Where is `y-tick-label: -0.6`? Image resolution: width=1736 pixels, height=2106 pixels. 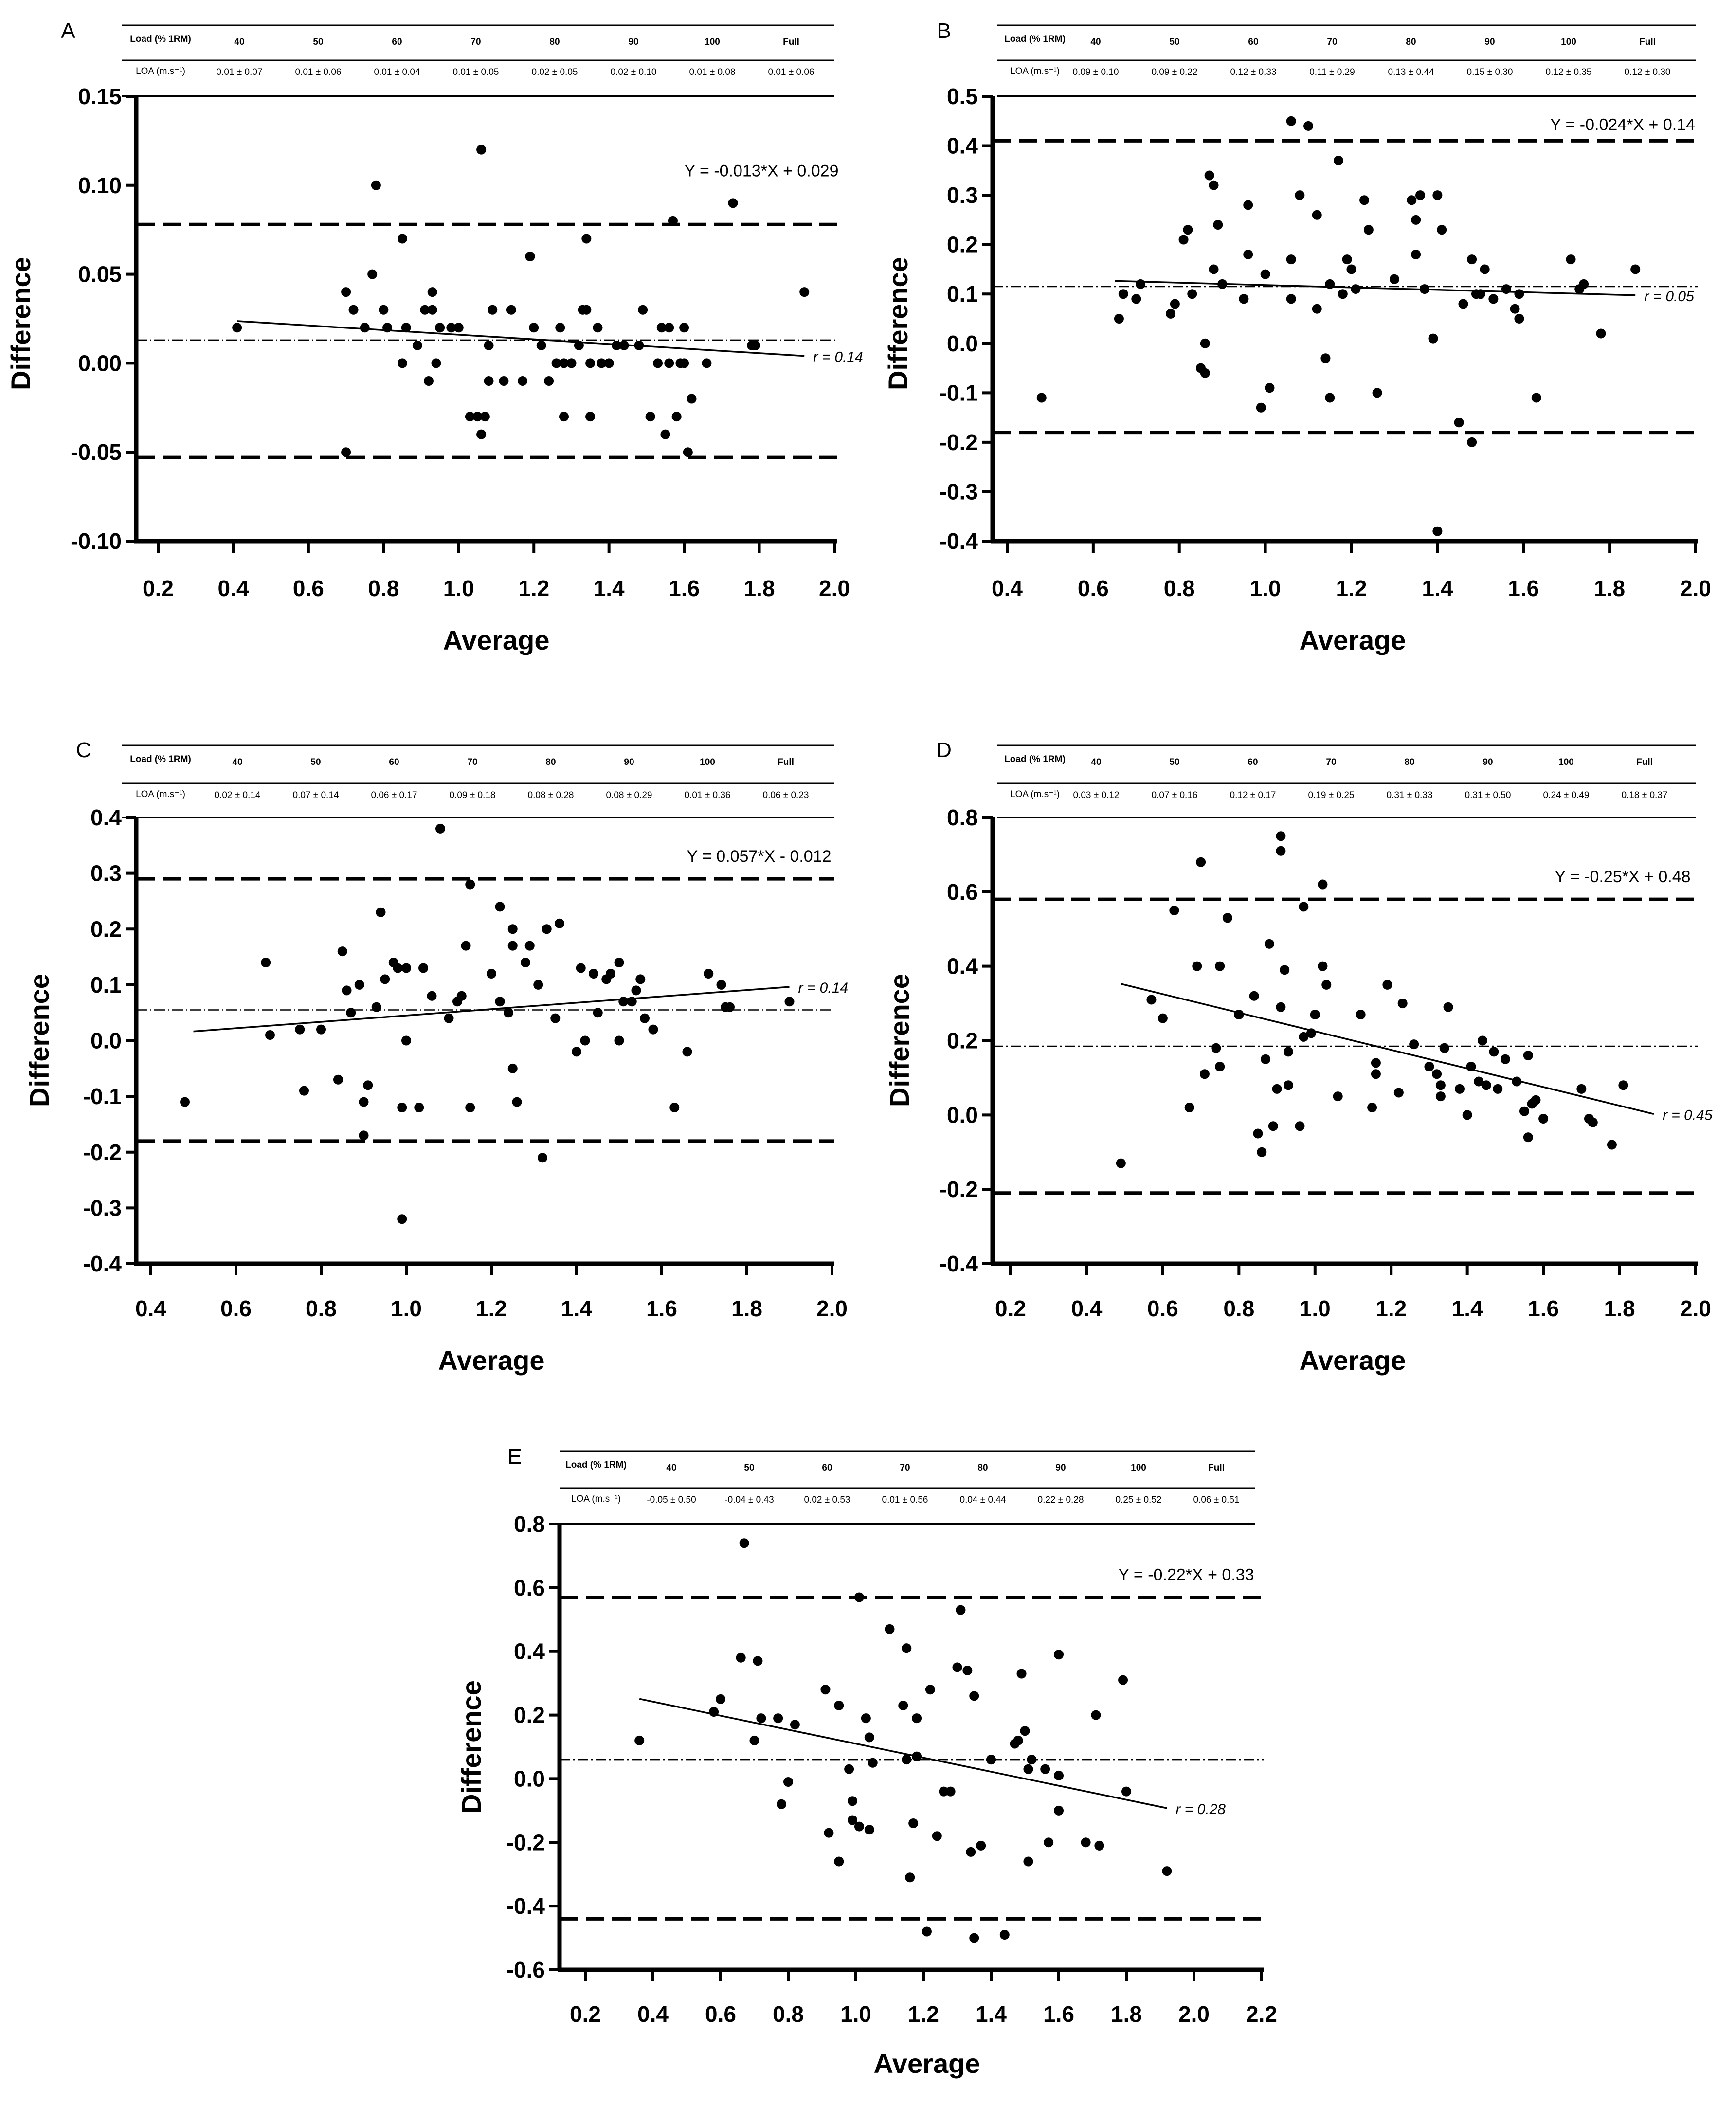 y-tick-label: -0.6 is located at coordinates (526, 1969).